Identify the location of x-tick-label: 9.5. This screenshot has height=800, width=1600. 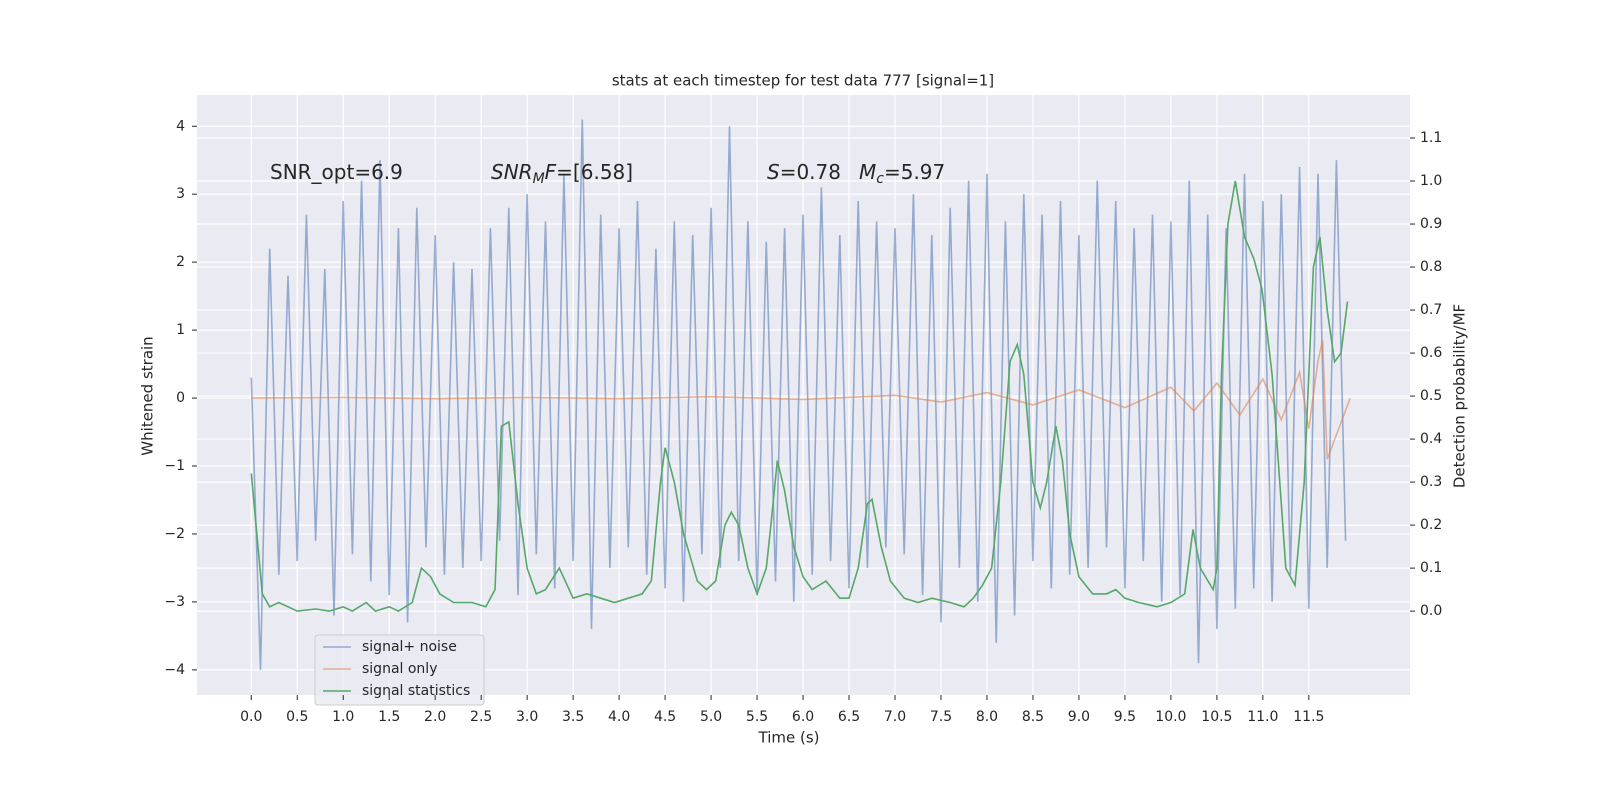
(1125, 717).